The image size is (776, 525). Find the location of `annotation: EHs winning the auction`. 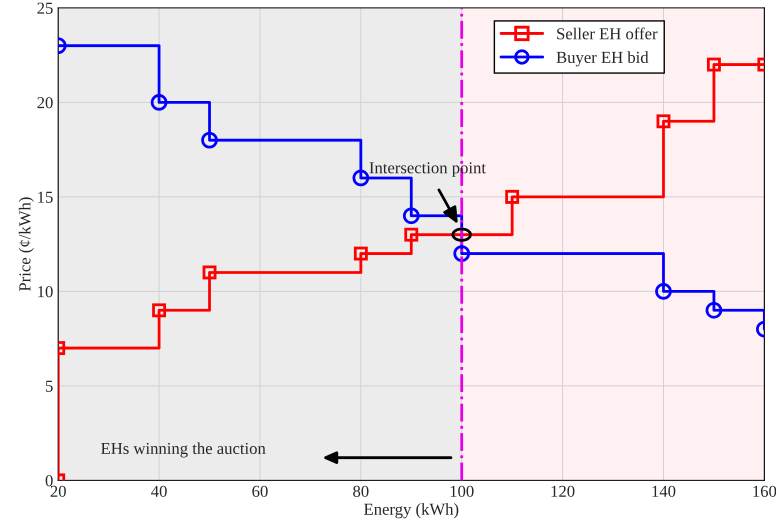

annotation: EHs winning the auction is located at coordinates (183, 450).